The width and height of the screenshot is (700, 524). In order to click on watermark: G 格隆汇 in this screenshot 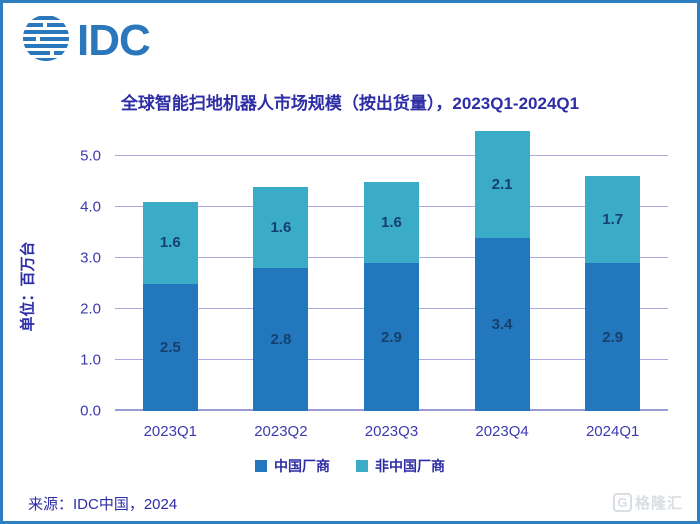, I will do `click(647, 502)`.